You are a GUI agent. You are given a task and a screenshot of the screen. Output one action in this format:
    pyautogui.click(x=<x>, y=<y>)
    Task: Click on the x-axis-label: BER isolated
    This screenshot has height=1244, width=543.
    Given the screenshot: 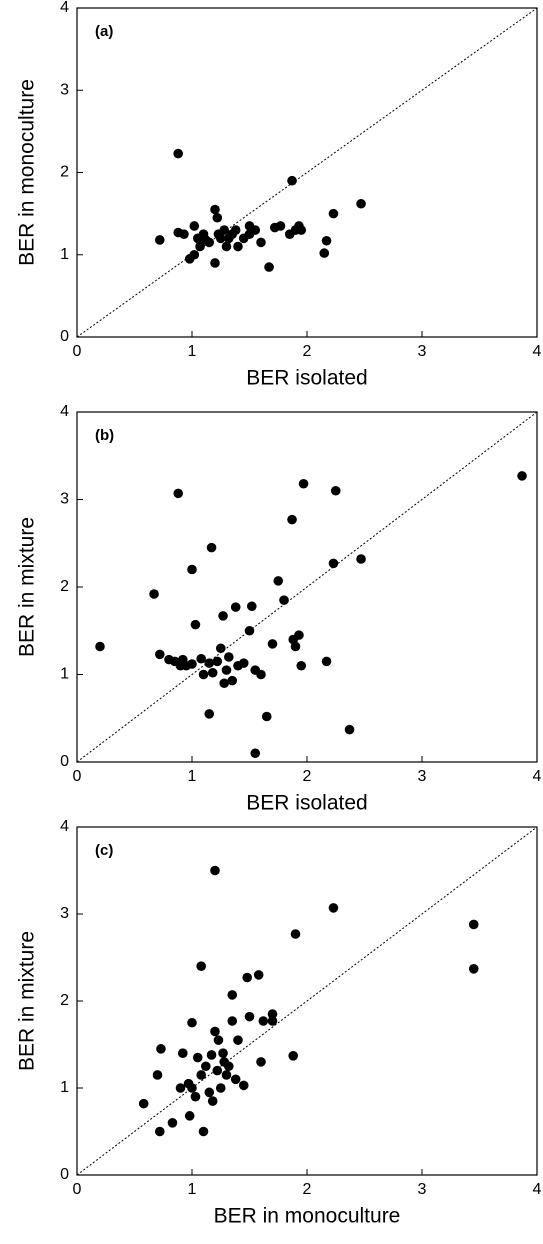 What is the action you would take?
    pyautogui.click(x=306, y=803)
    